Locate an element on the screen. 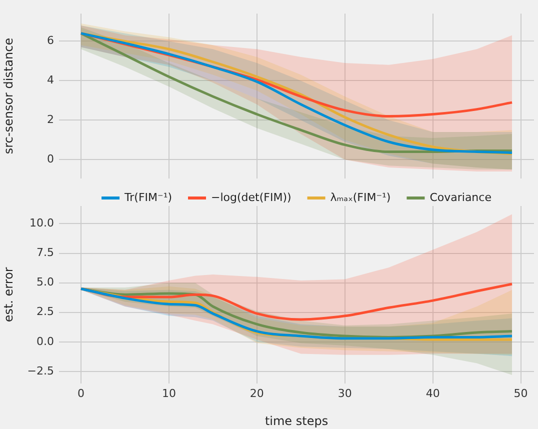 This screenshot has height=429, width=538. y-tick-label: 4 is located at coordinates (50, 80).